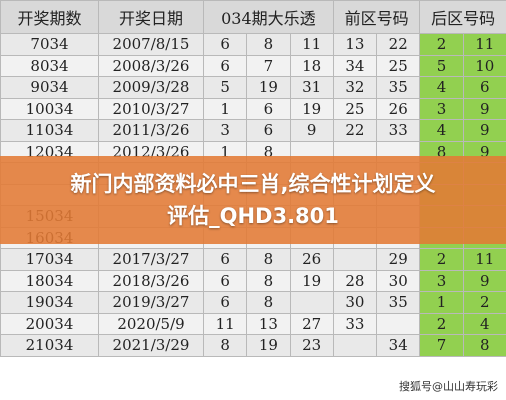 The height and width of the screenshot is (400, 506). Describe the element at coordinates (49, 87) in the screenshot. I see `table-cell: 9034` at that location.